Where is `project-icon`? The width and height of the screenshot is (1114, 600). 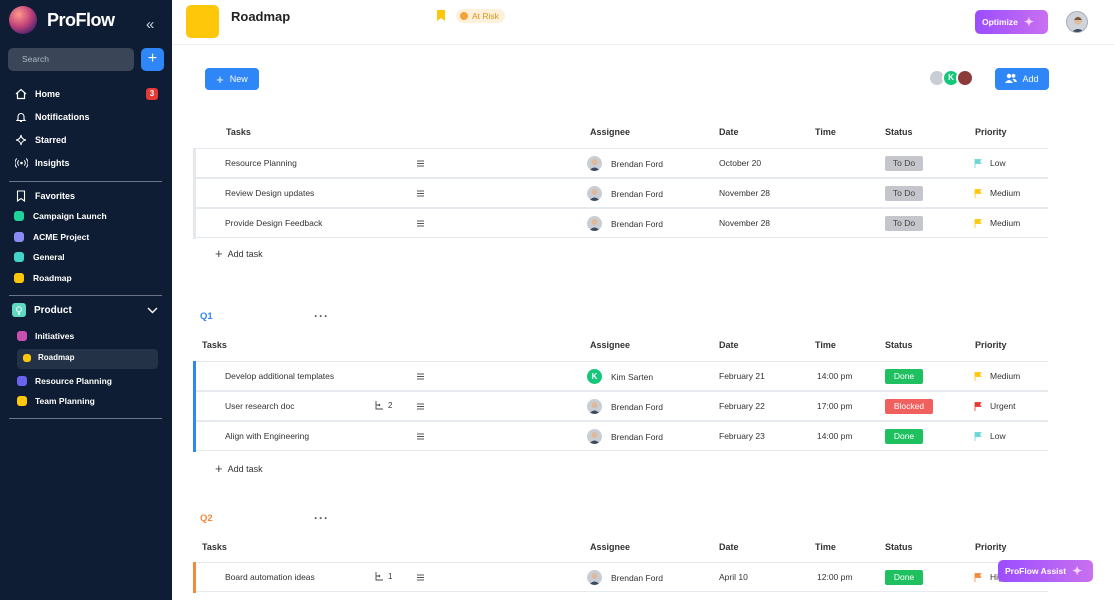 project-icon is located at coordinates (202, 21).